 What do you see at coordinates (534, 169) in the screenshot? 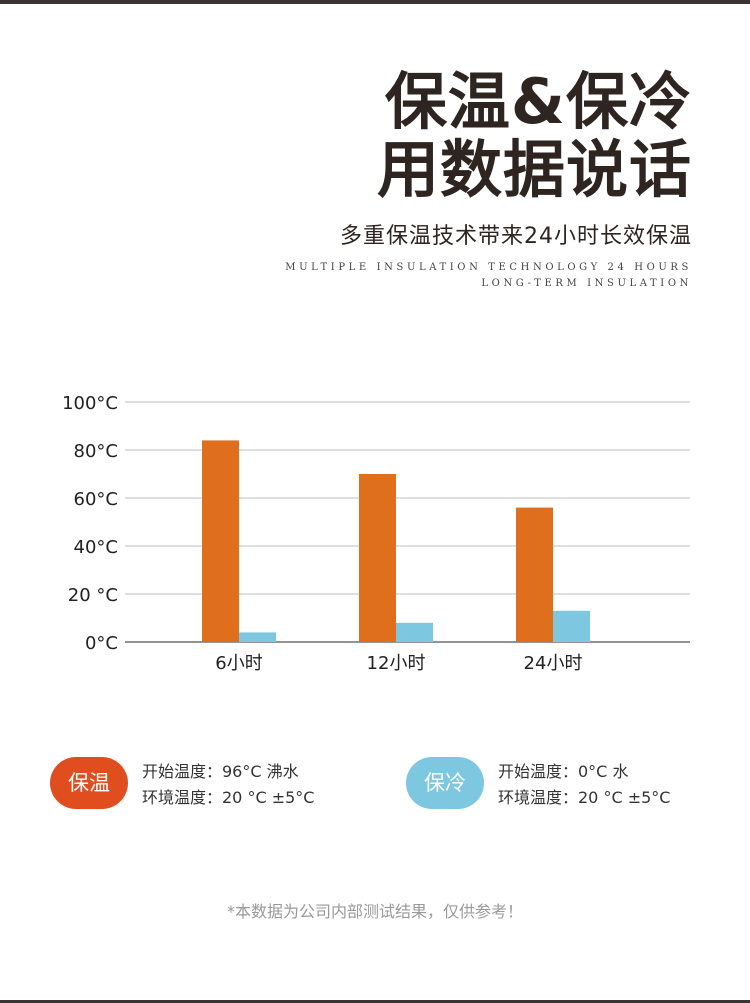
I see `title-line-2: 用数据说话` at bounding box center [534, 169].